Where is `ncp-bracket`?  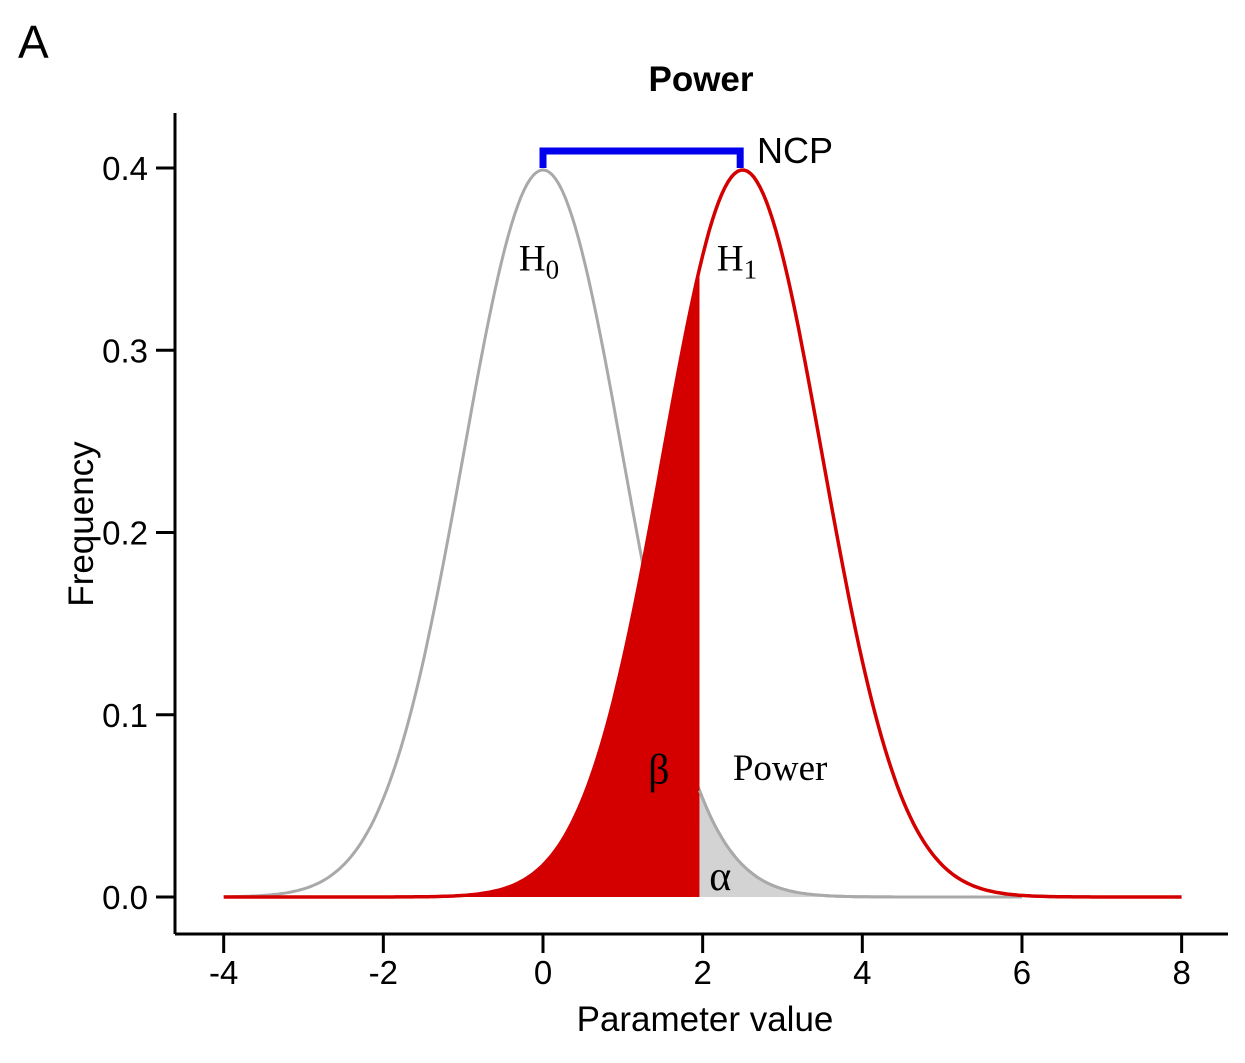 ncp-bracket is located at coordinates (641, 157).